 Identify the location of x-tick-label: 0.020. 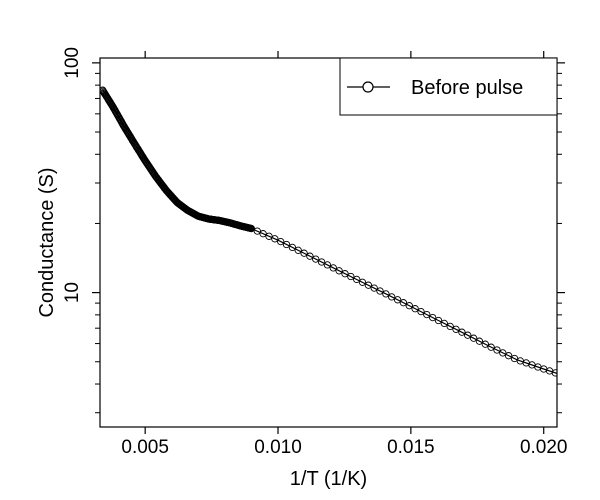
(544, 447).